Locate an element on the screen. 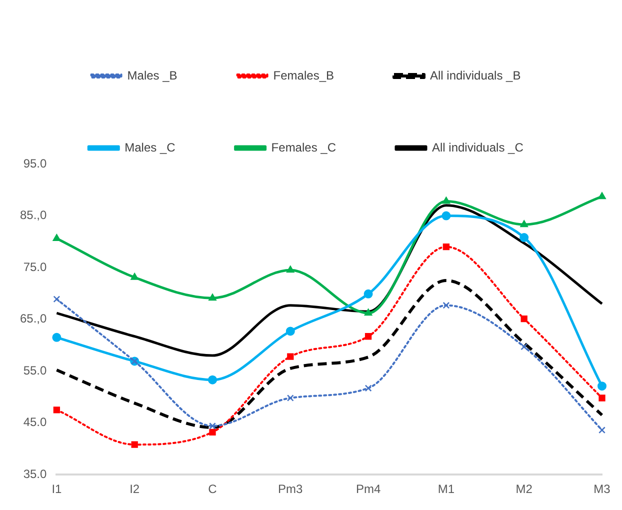 Image resolution: width=622 pixels, height=510 pixels. x-tick-label: C is located at coordinates (213, 489).